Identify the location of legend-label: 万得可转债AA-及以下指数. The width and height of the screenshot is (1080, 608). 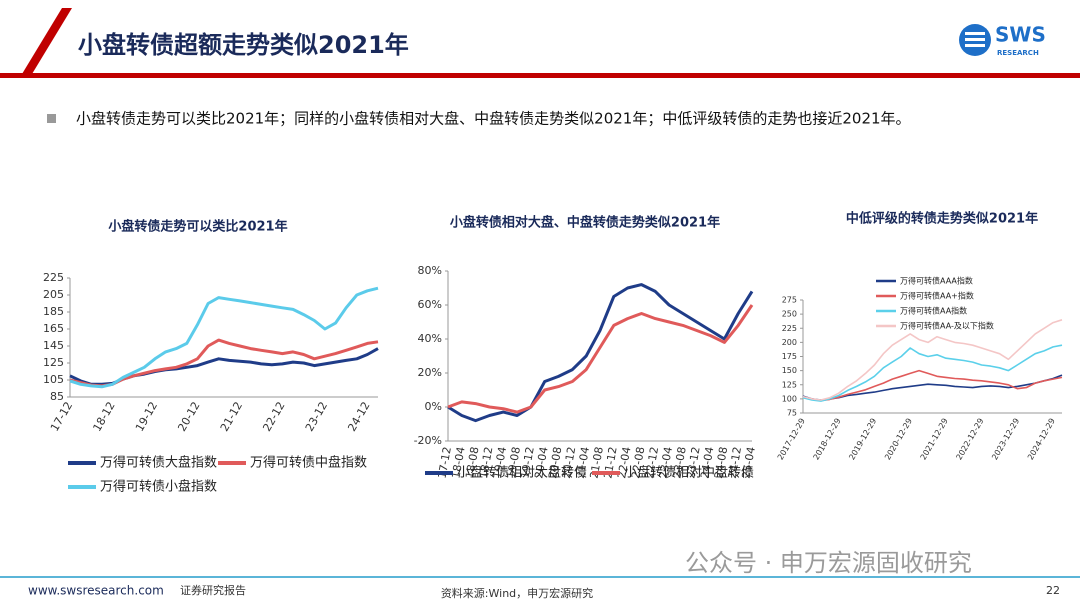
(947, 326).